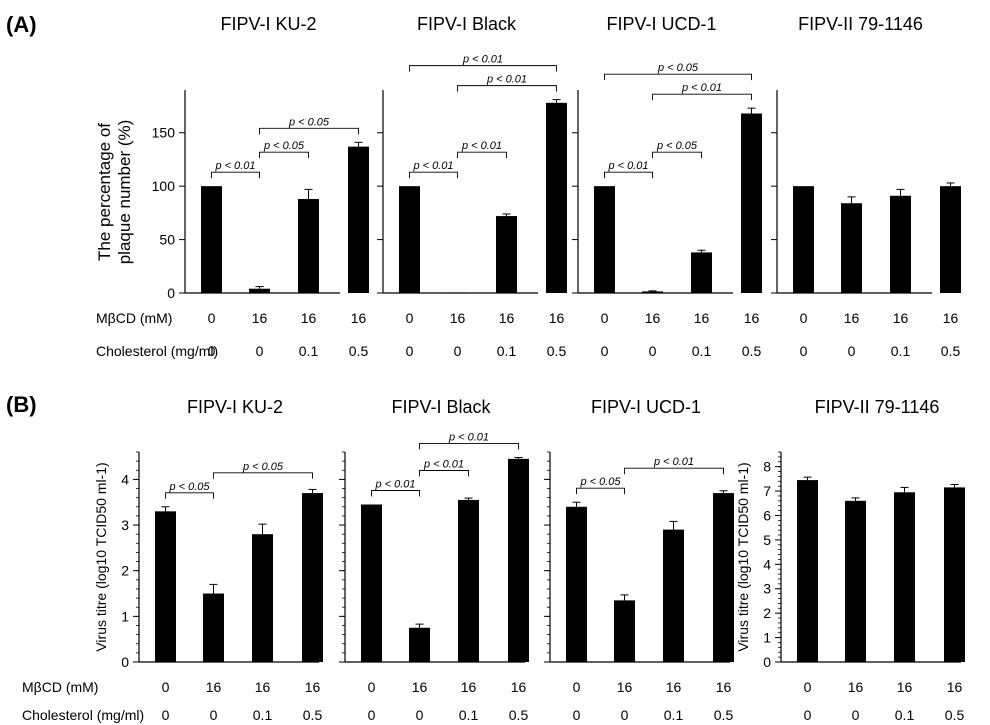 Image resolution: width=990 pixels, height=725 pixels. What do you see at coordinates (661, 24) in the screenshot?
I see `chart-title-a3: FIPV-I UCD-1` at bounding box center [661, 24].